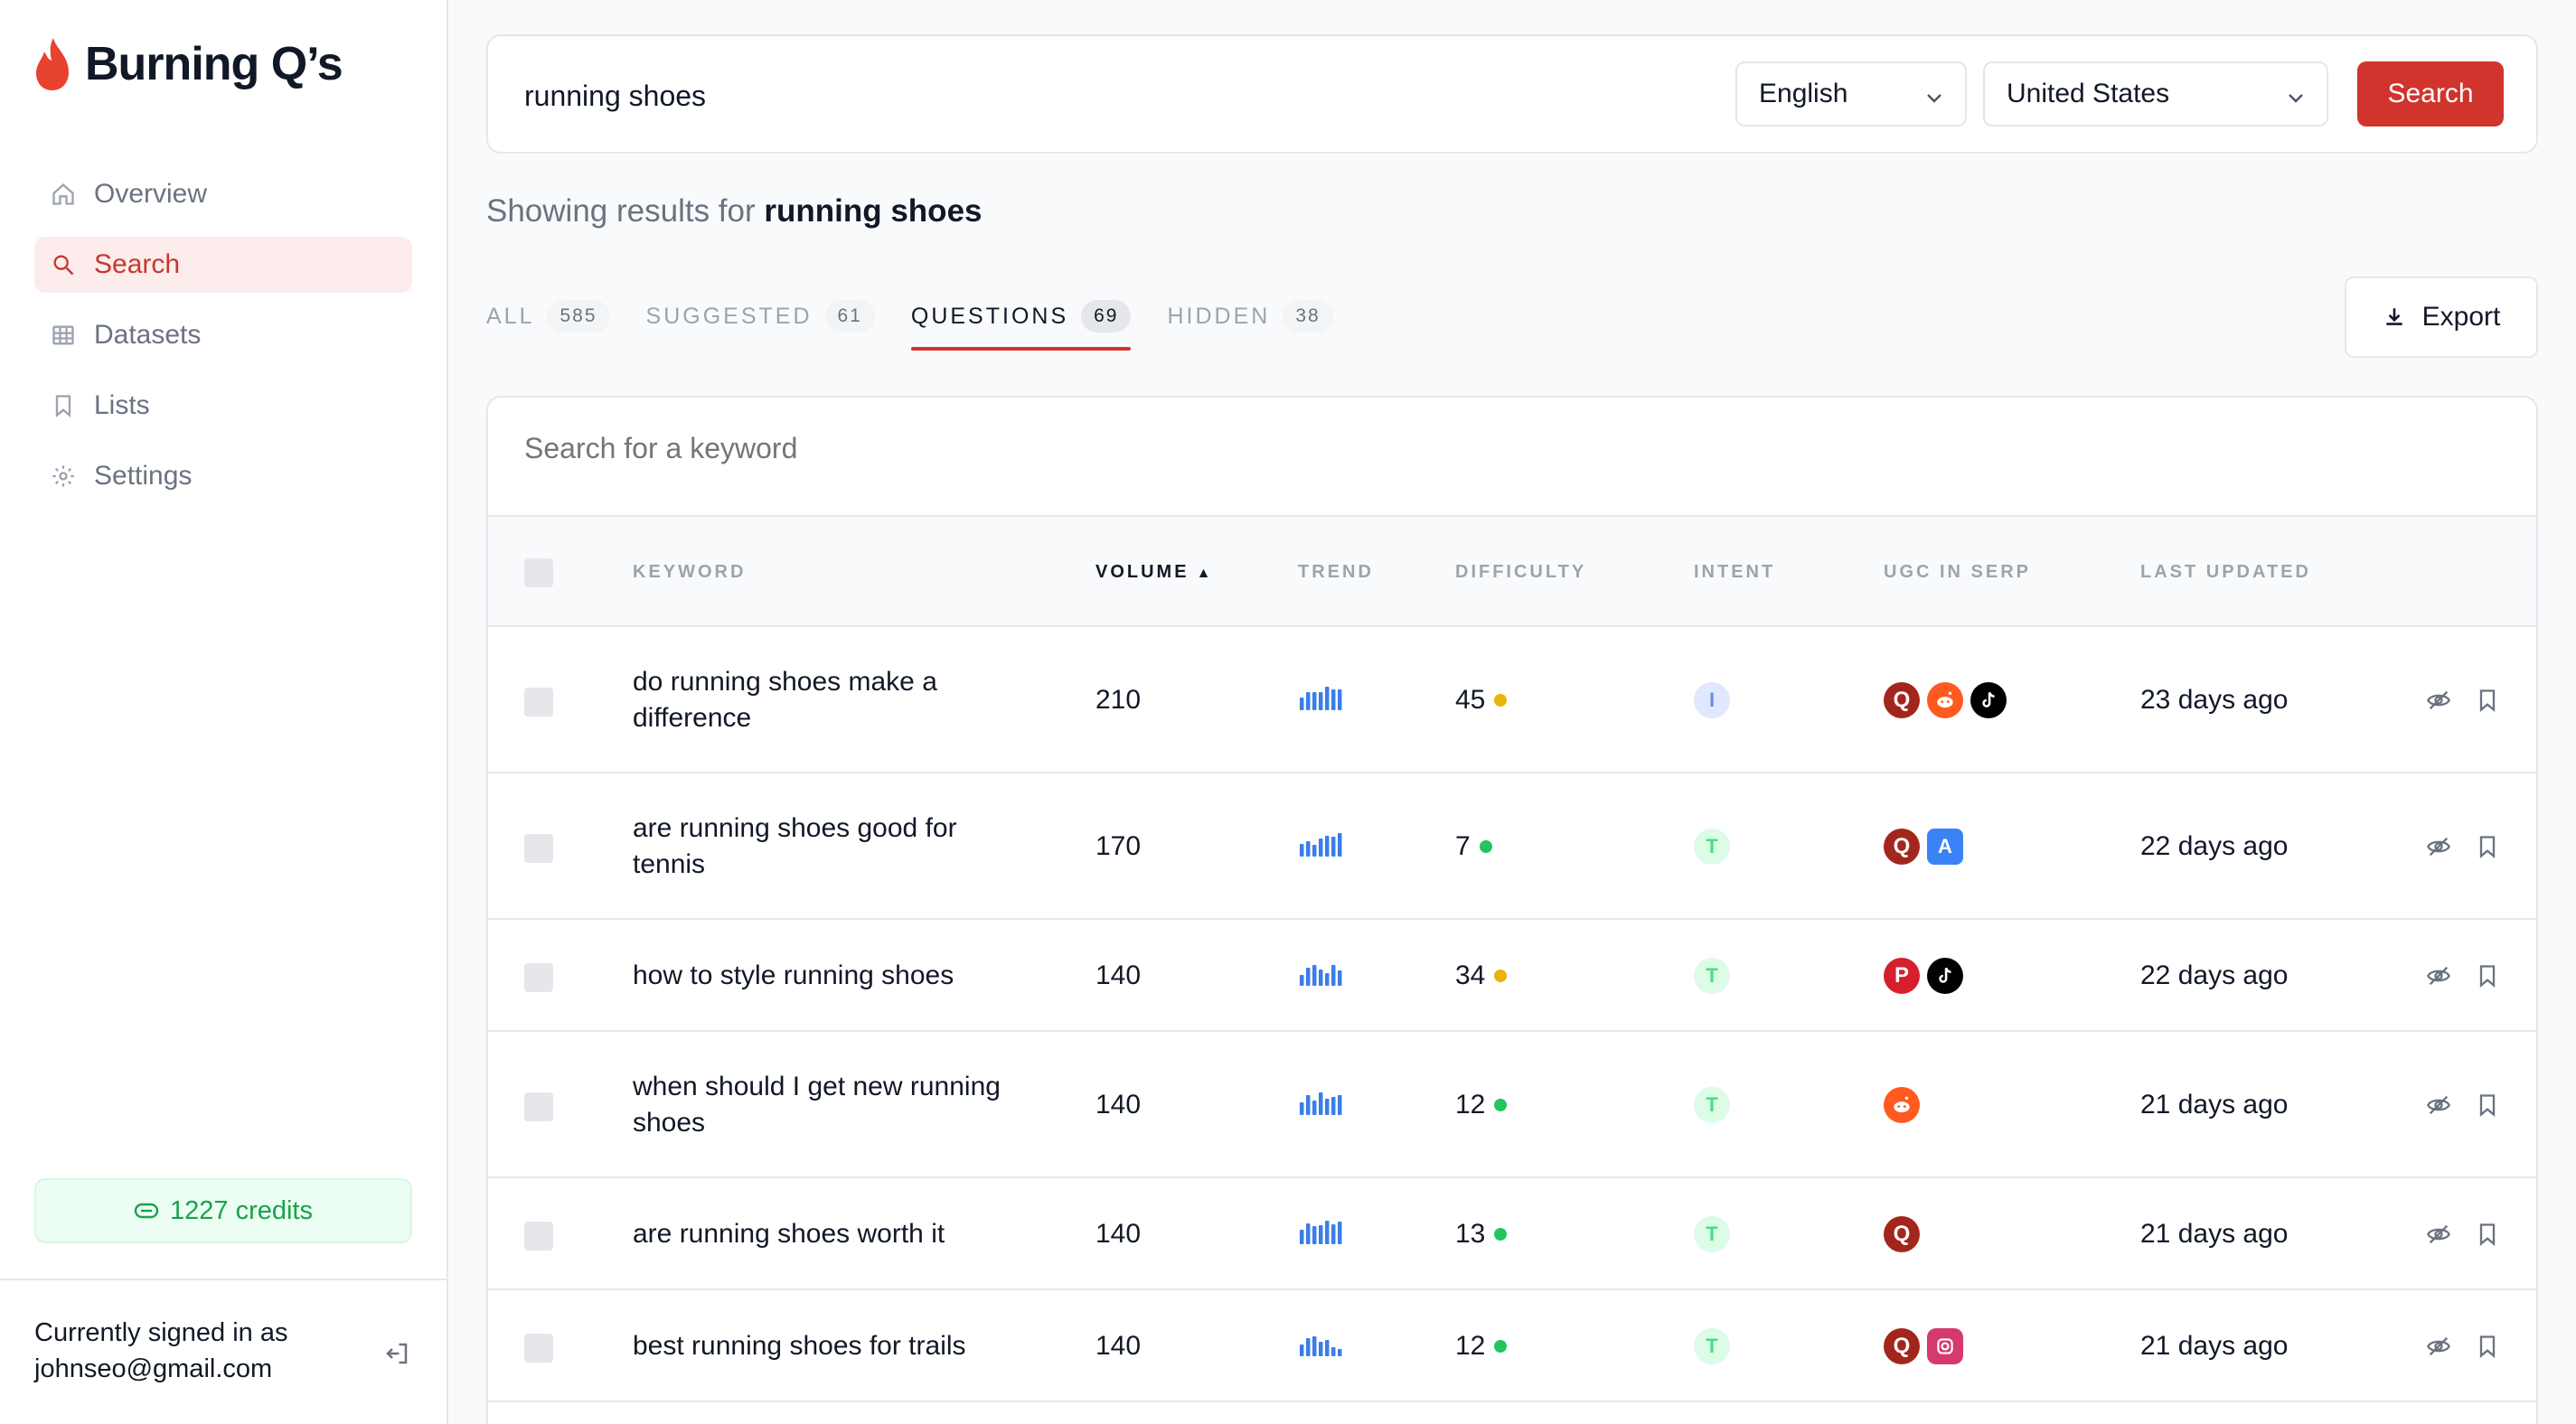  What do you see at coordinates (729, 316) in the screenshot?
I see `tab-label: SUGGESTED` at bounding box center [729, 316].